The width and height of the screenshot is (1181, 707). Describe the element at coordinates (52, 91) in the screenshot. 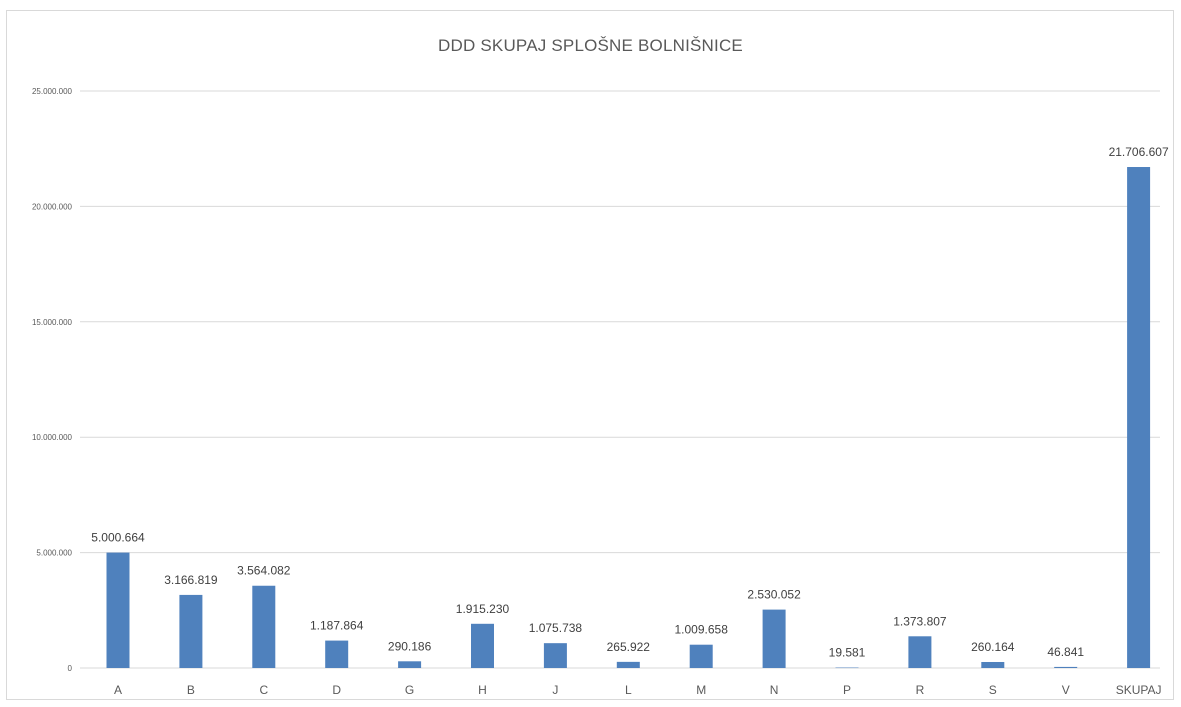

I see `y-tick-label: 25.000.000` at that location.